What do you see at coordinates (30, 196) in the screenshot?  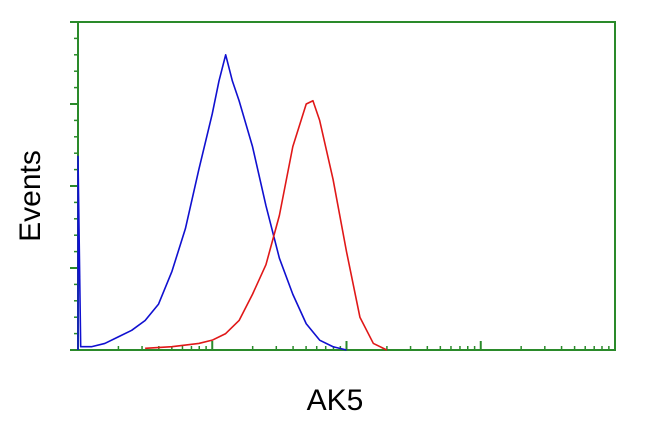 I see `y-axis-label: Events` at bounding box center [30, 196].